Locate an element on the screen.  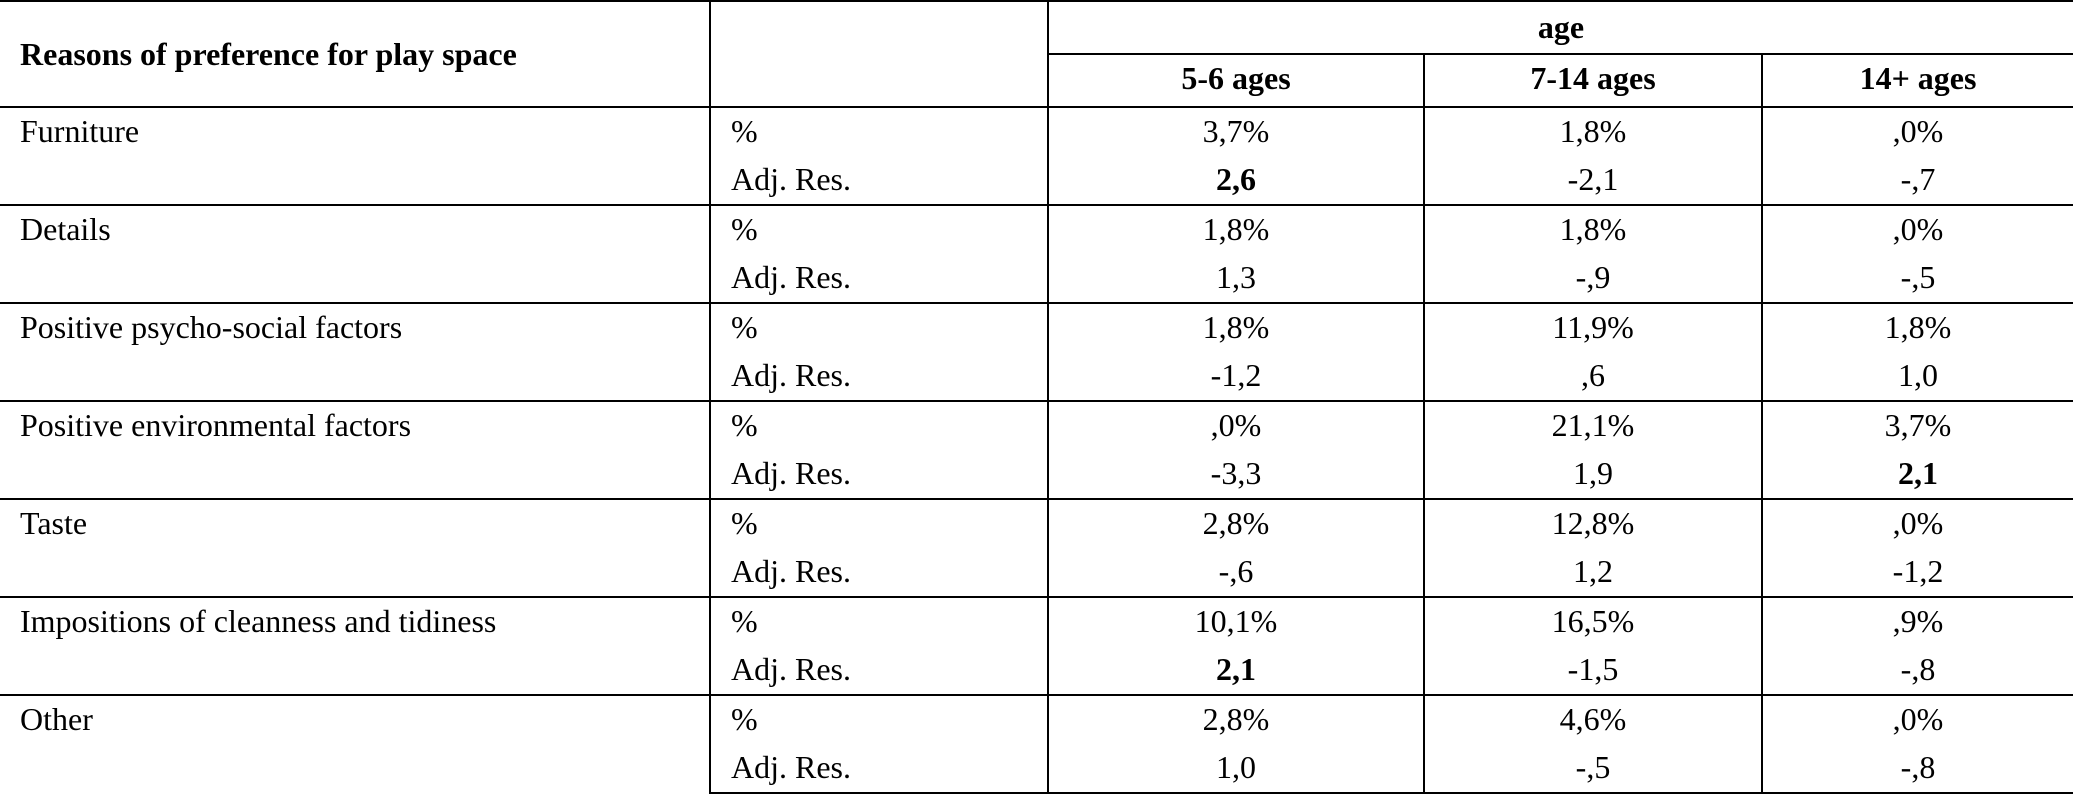
value-cell: 11,9% is located at coordinates (1592, 327).